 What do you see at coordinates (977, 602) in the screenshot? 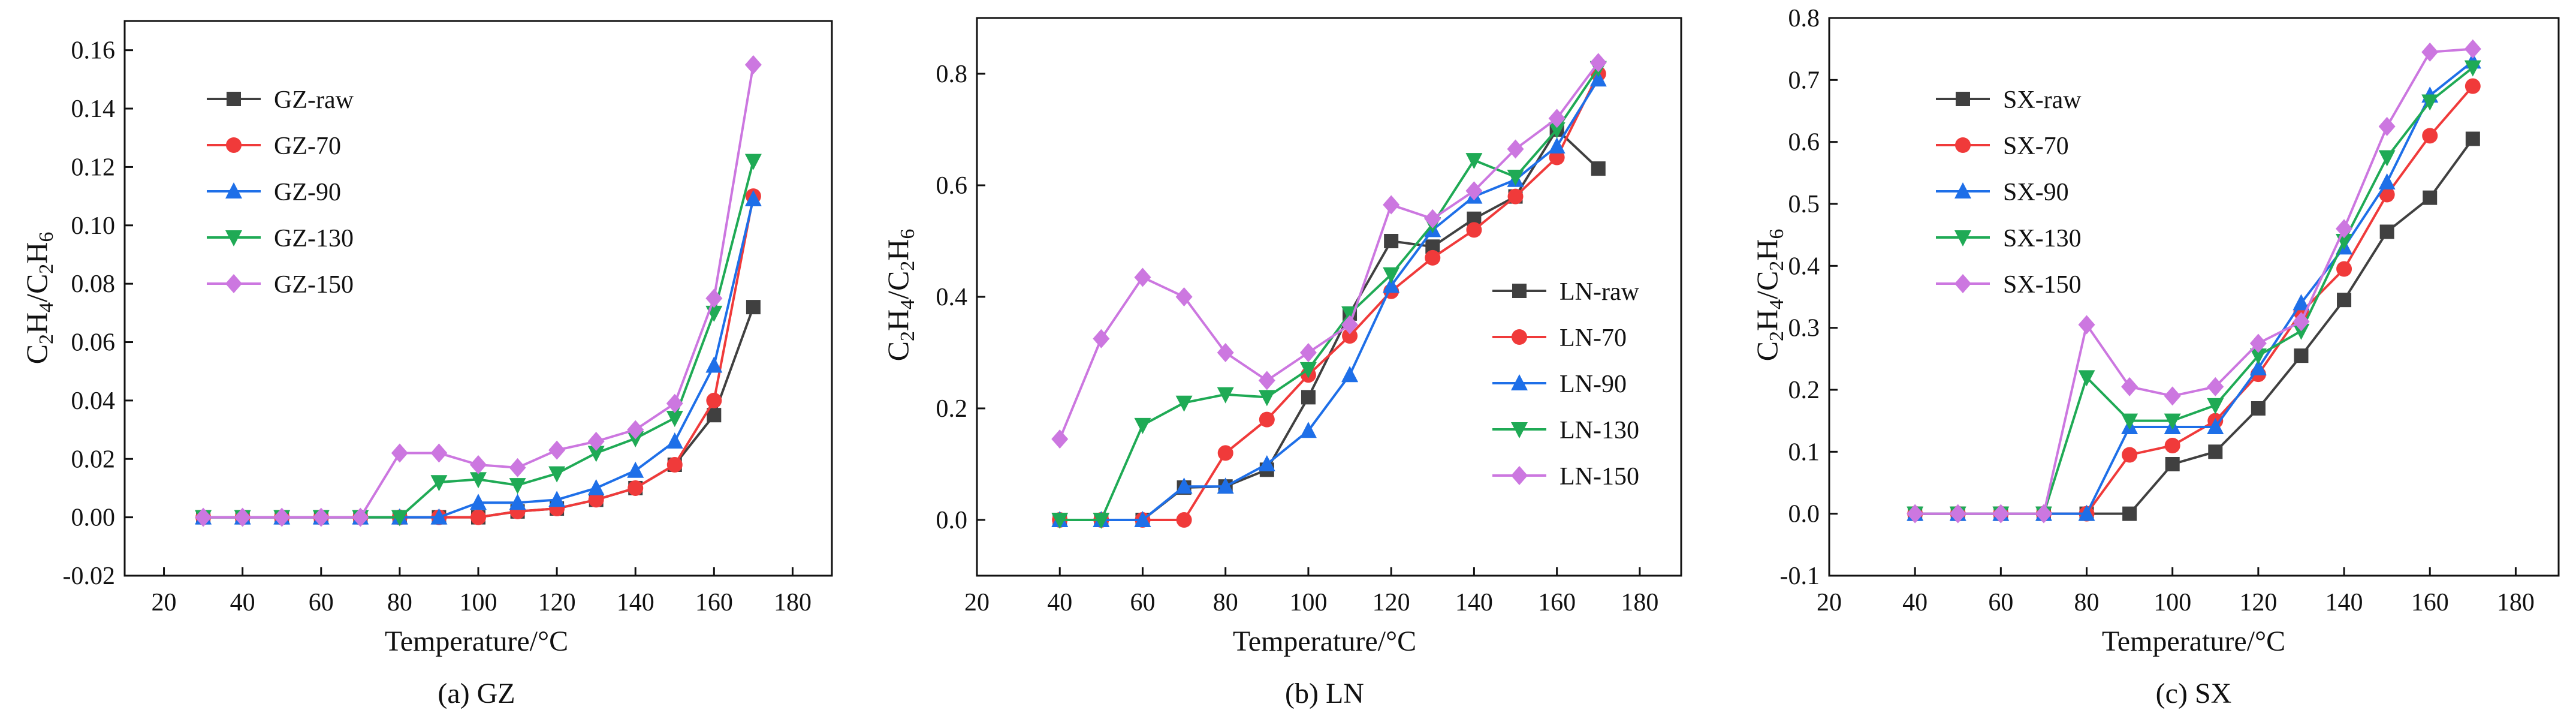
I see `x-tick-label: 20` at bounding box center [977, 602].